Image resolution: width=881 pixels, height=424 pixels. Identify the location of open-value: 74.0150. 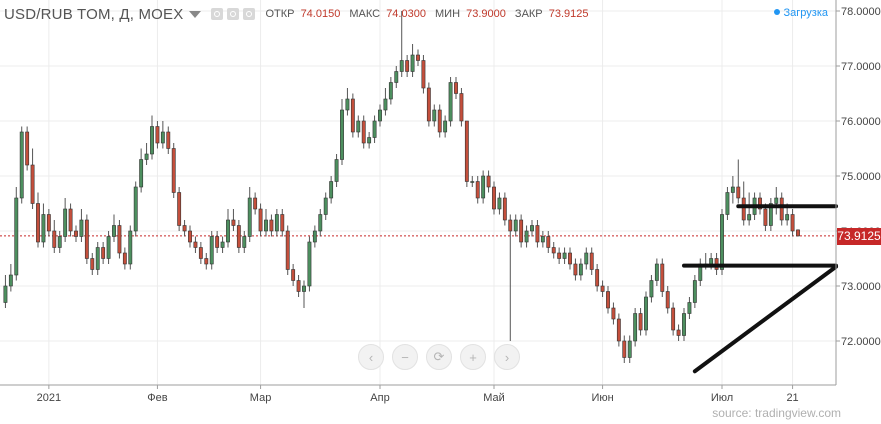
(320, 14).